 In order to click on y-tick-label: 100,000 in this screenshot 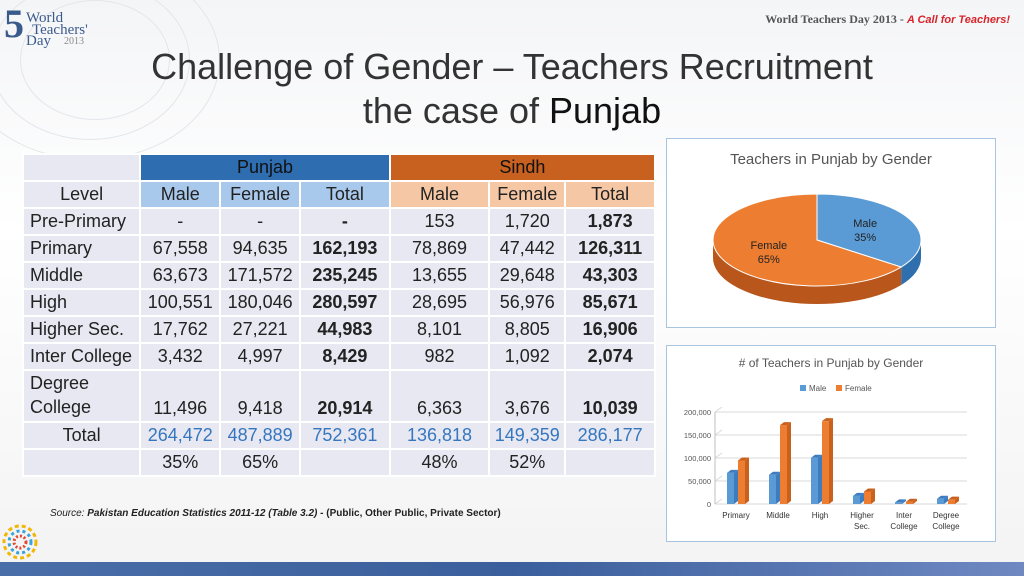, I will do `click(697, 458)`.